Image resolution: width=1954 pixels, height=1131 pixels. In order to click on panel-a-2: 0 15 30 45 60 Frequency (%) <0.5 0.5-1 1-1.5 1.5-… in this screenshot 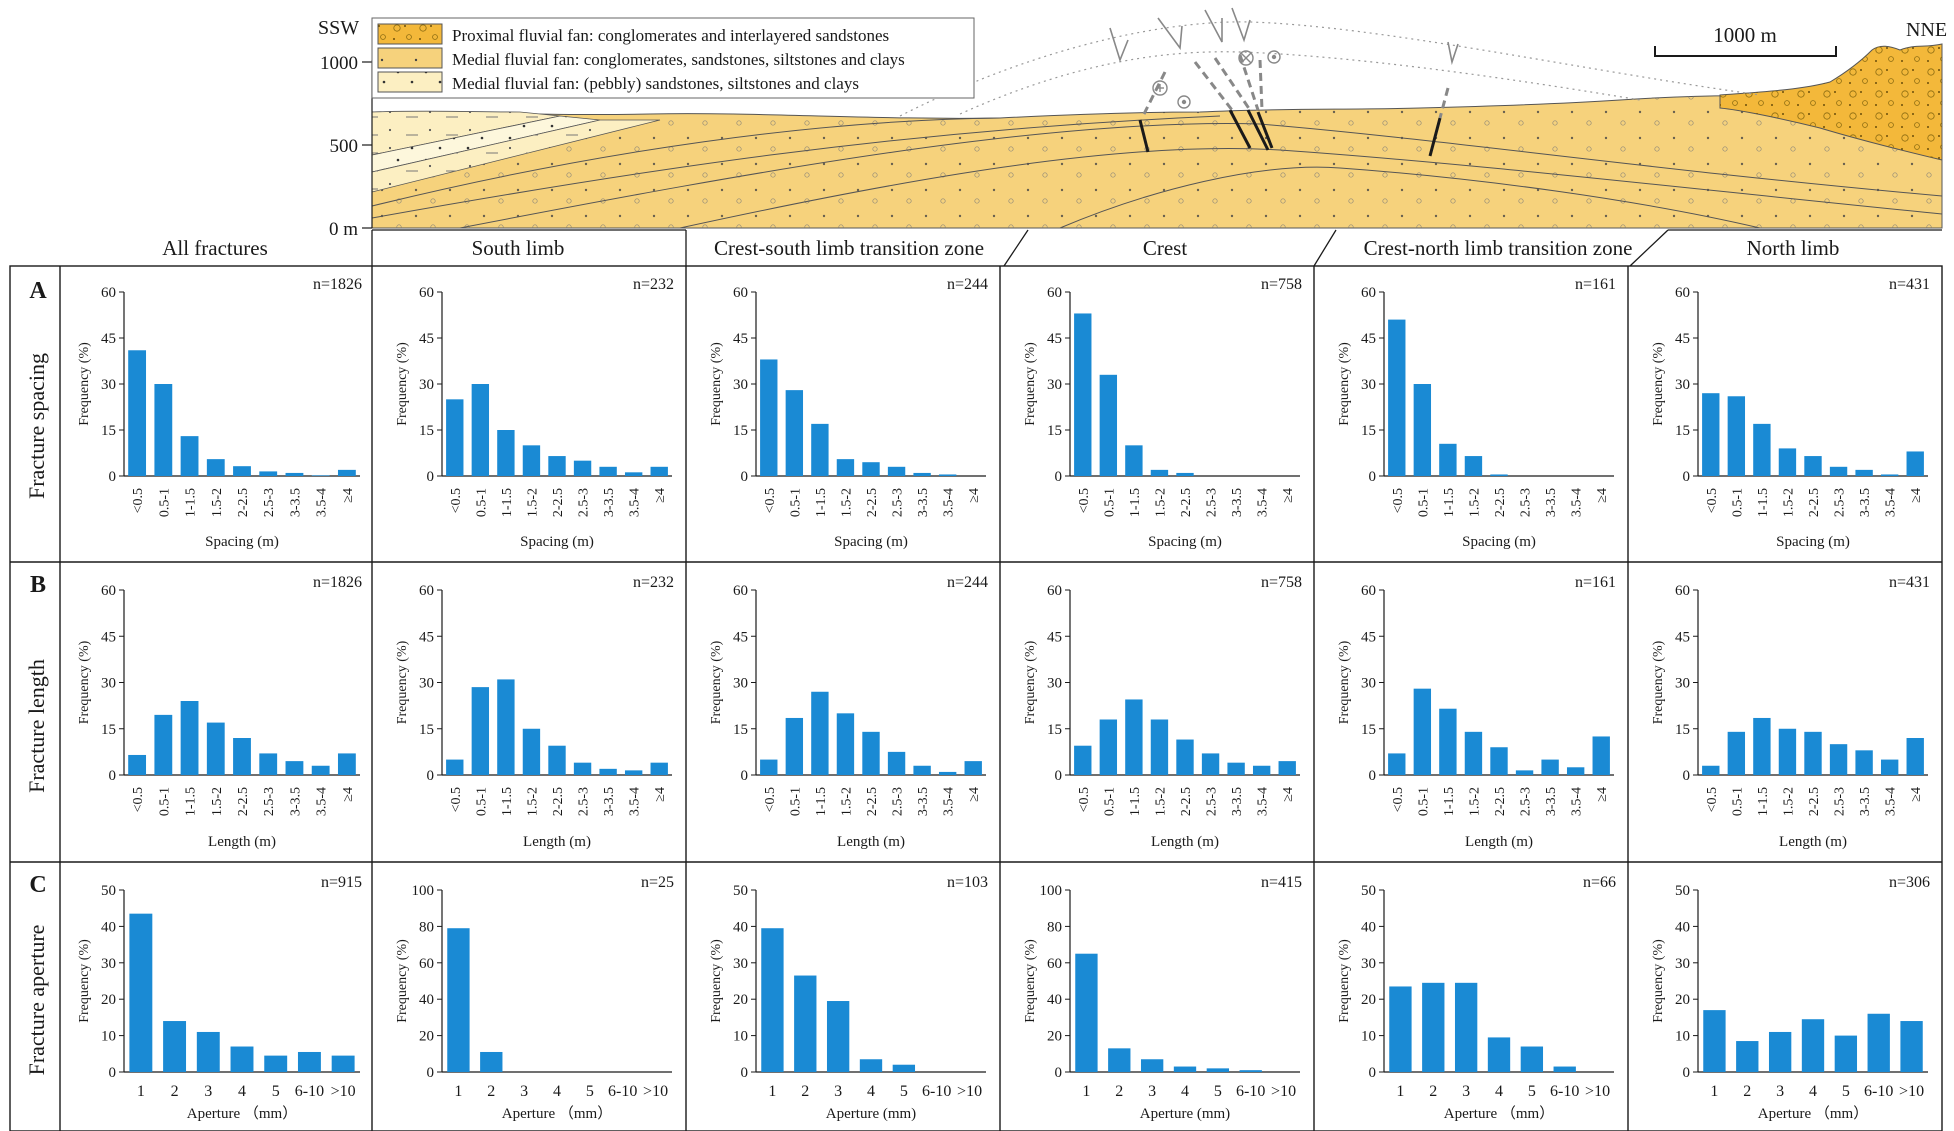, I will do `click(534, 413)`.